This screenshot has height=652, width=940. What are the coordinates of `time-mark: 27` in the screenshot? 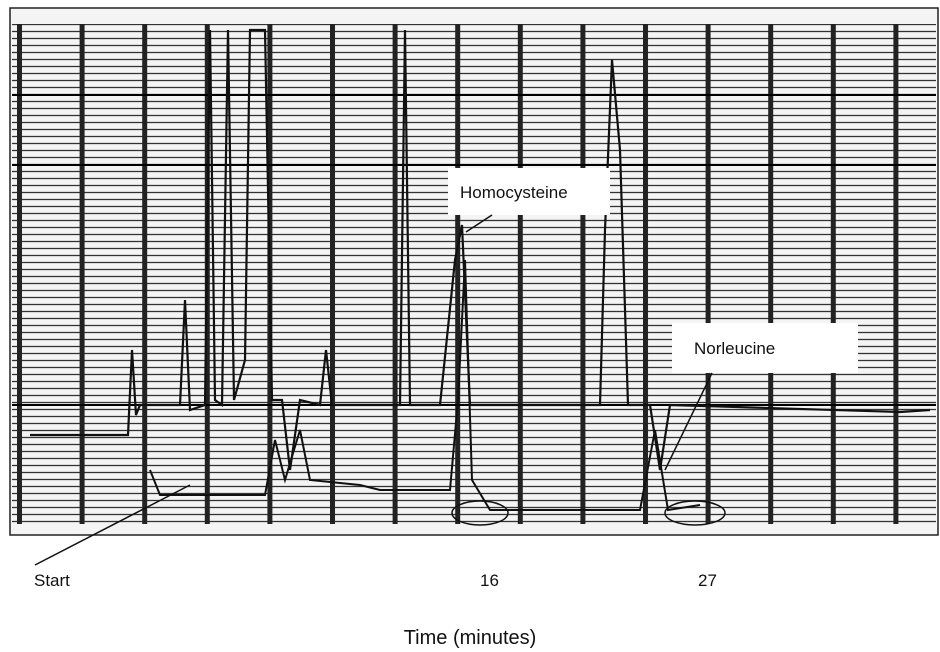 It's located at (707, 580).